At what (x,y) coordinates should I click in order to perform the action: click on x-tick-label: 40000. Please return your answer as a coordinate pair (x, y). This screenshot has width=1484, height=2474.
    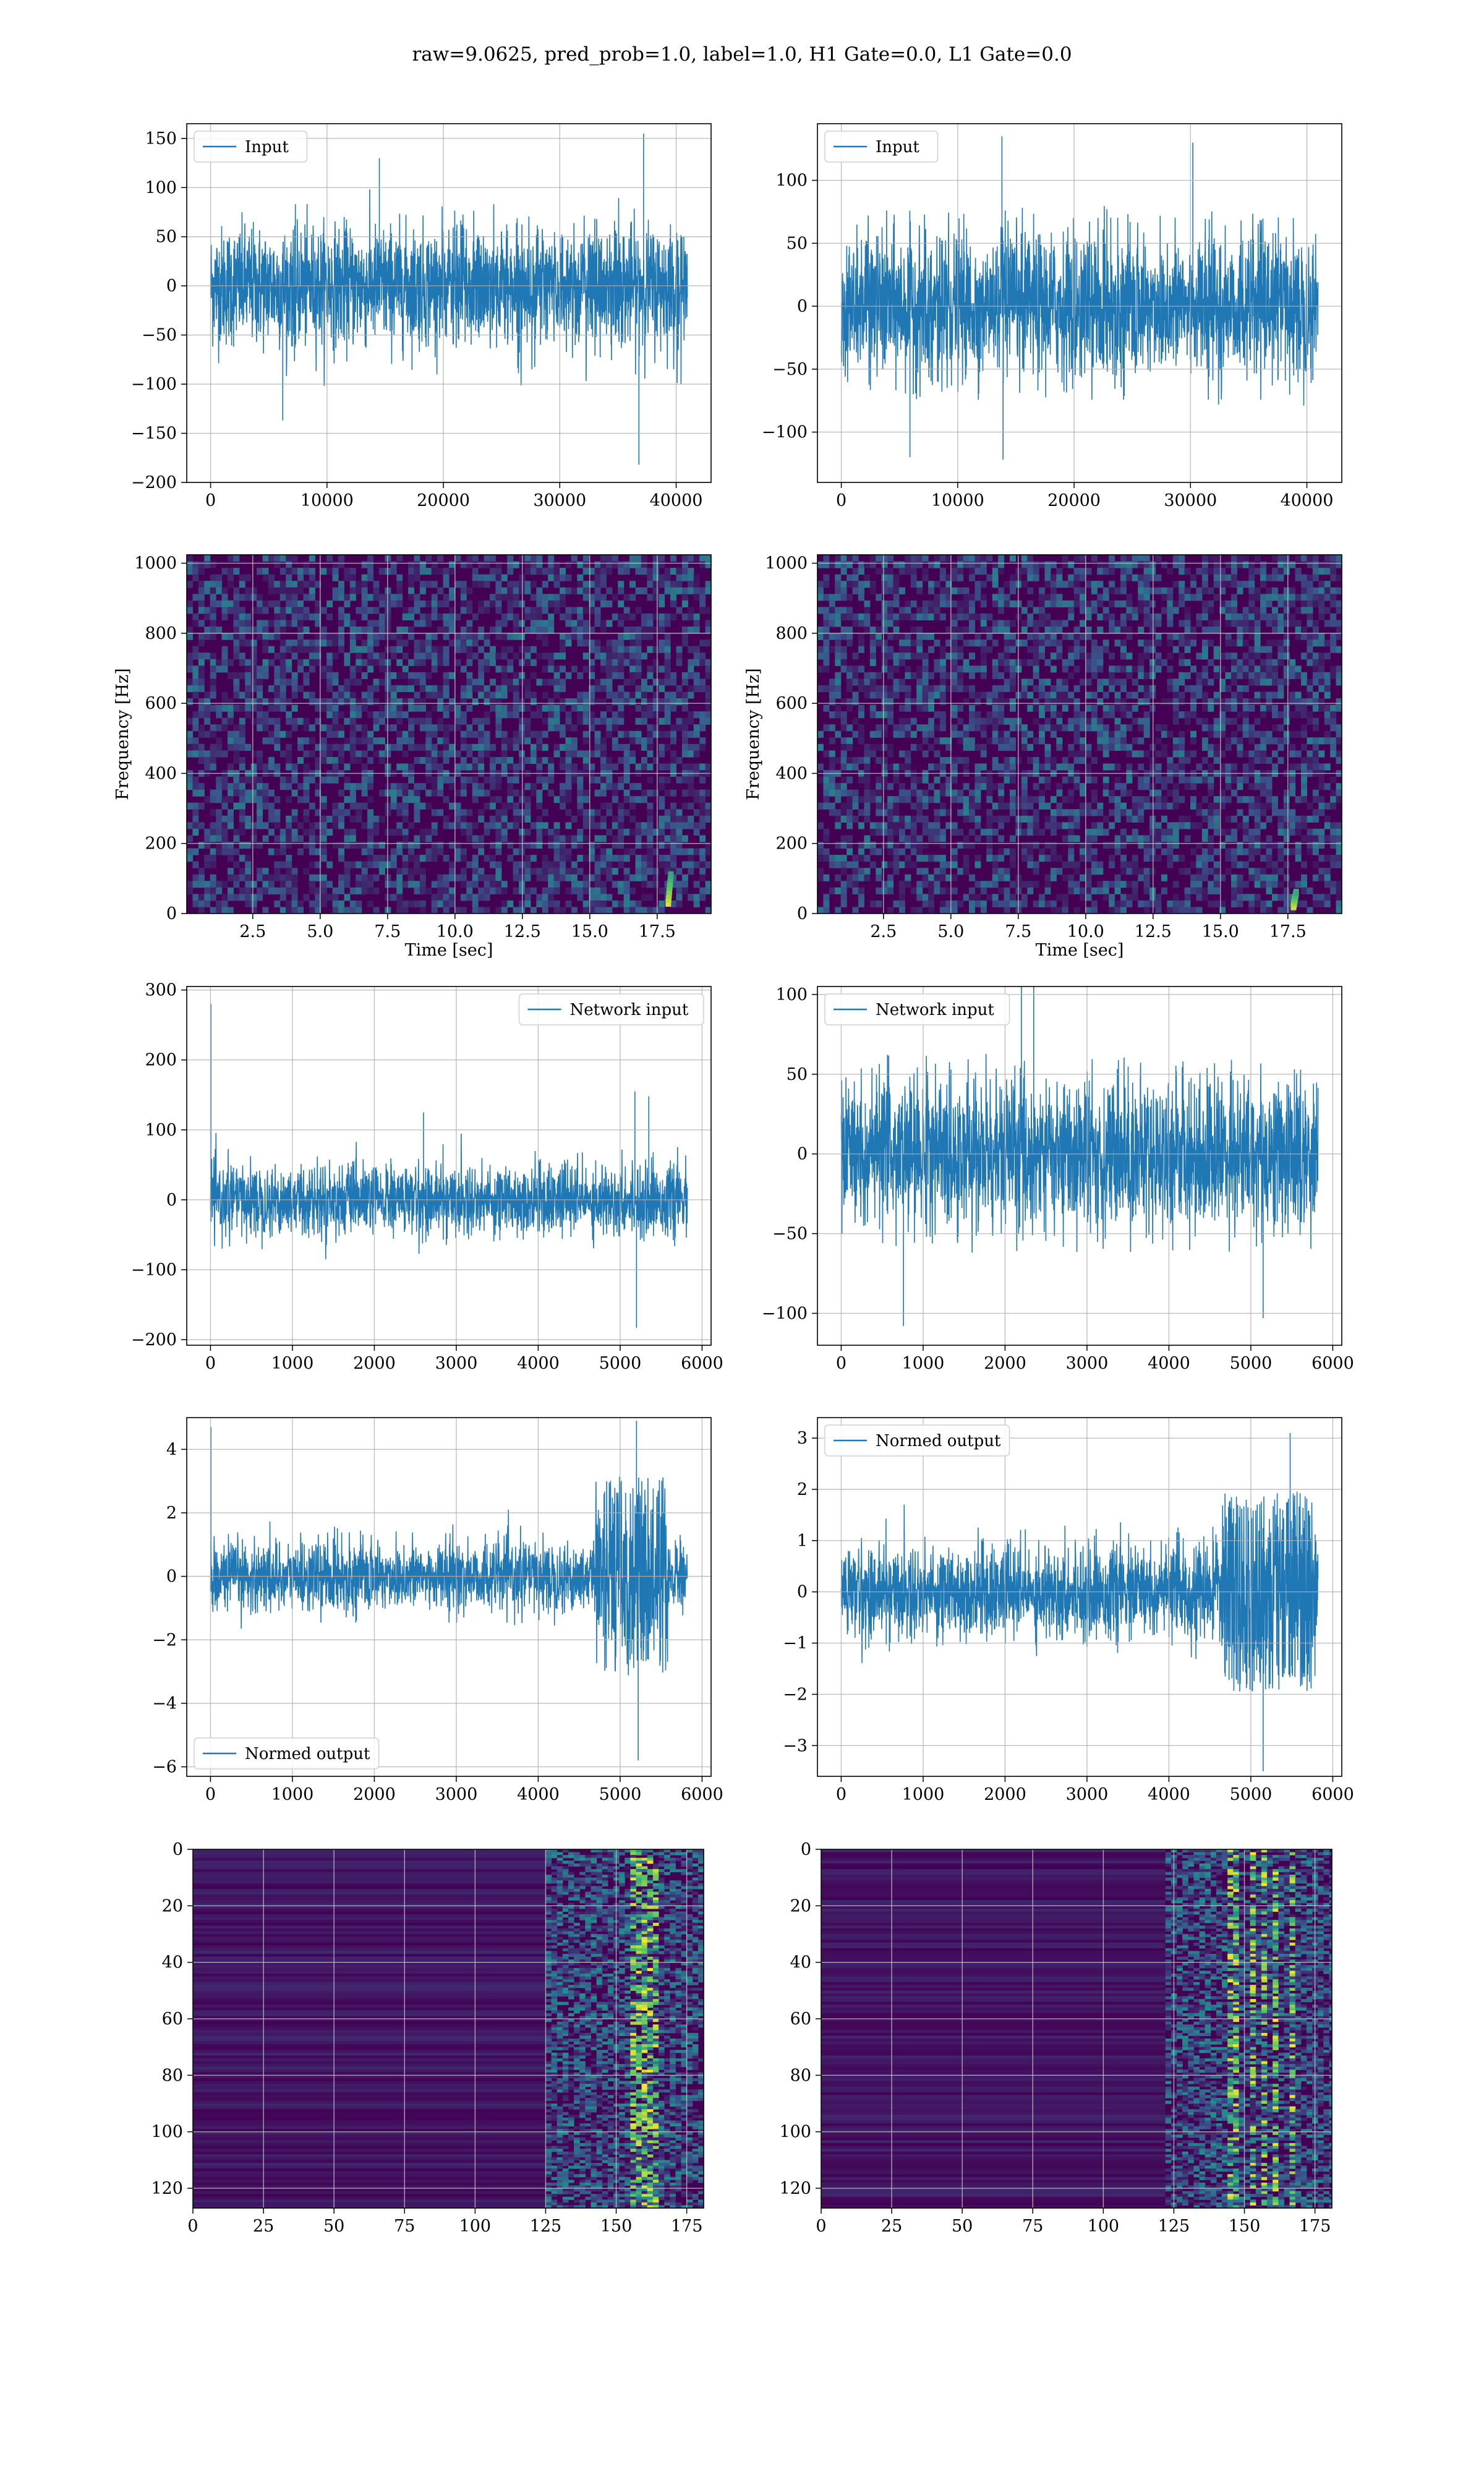
    Looking at the image, I should click on (676, 500).